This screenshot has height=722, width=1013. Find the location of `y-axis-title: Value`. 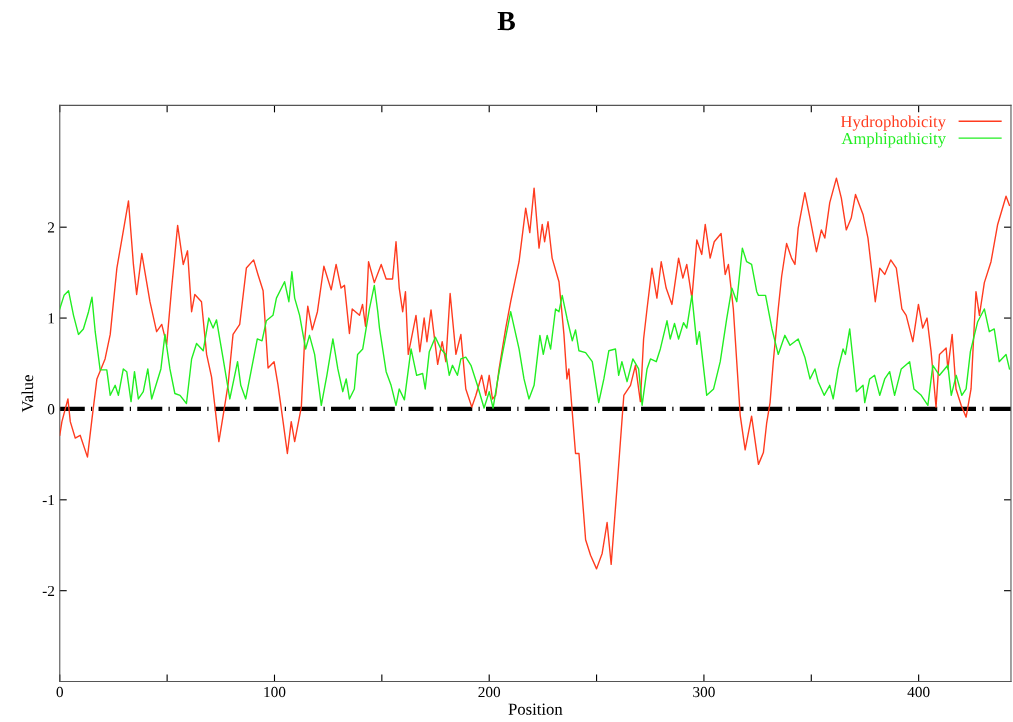

y-axis-title: Value is located at coordinates (27, 394).